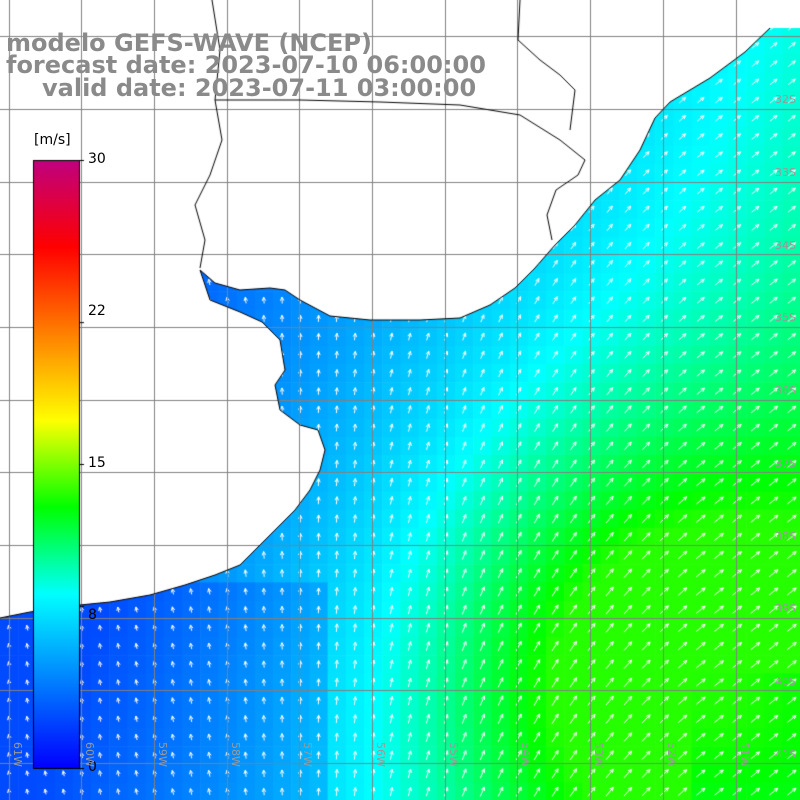 The height and width of the screenshot is (800, 800). I want to click on model-title: modelo GEFS-WAVE (NCEP), so click(189, 43).